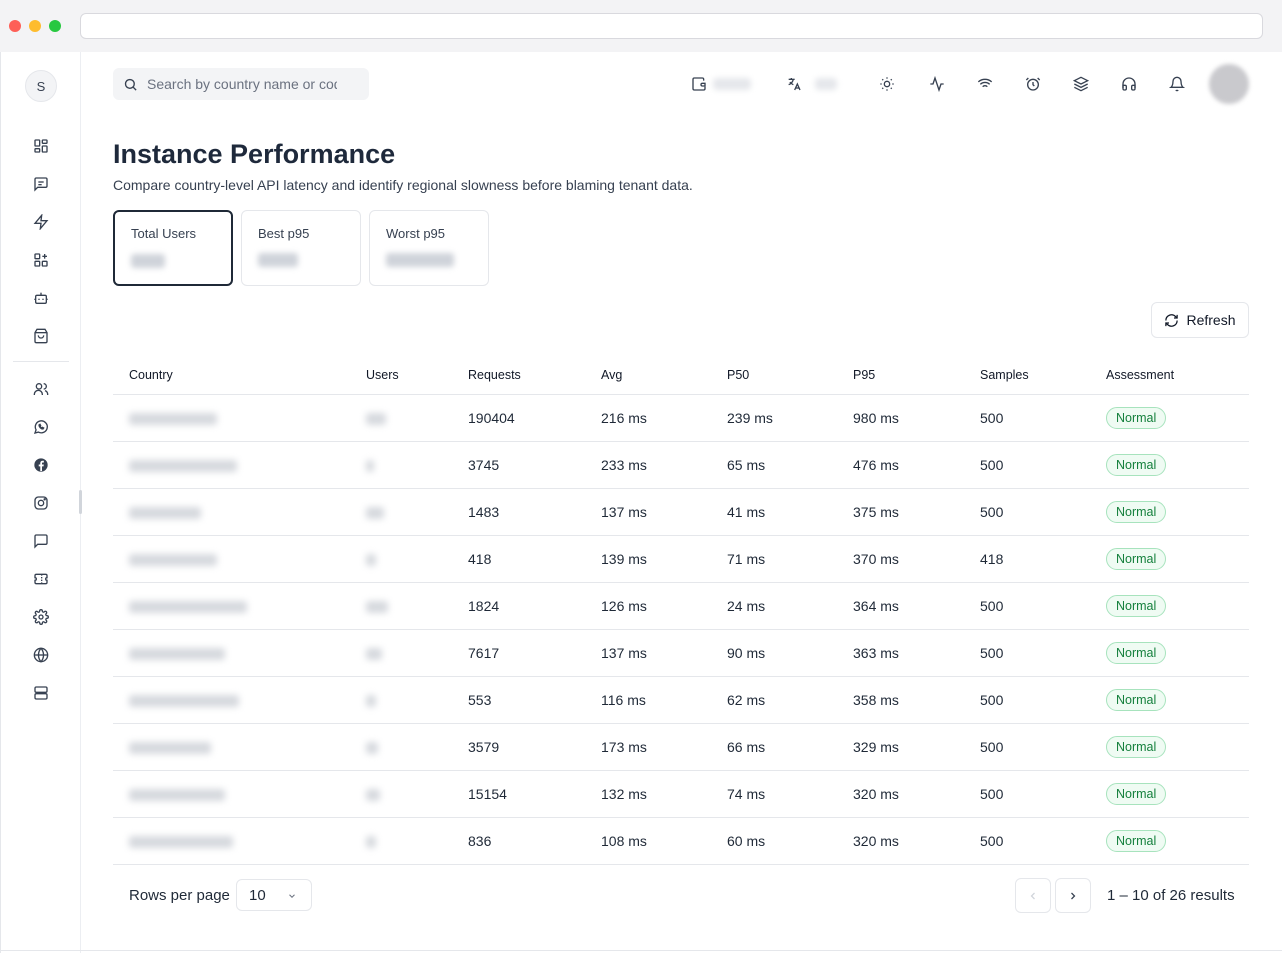 This screenshot has height=953, width=1282. I want to click on cell-p95: 363 ms, so click(876, 653).